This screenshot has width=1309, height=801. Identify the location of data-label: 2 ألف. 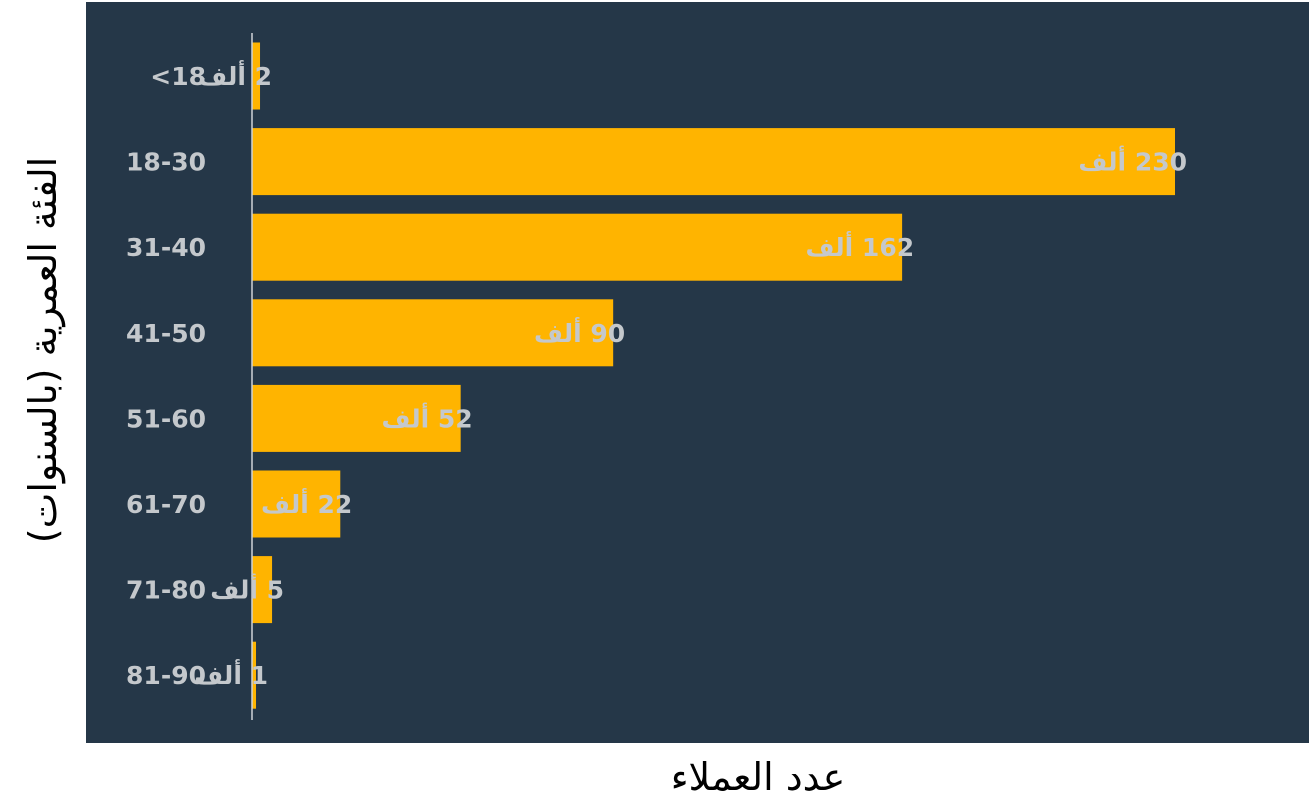
(235, 75).